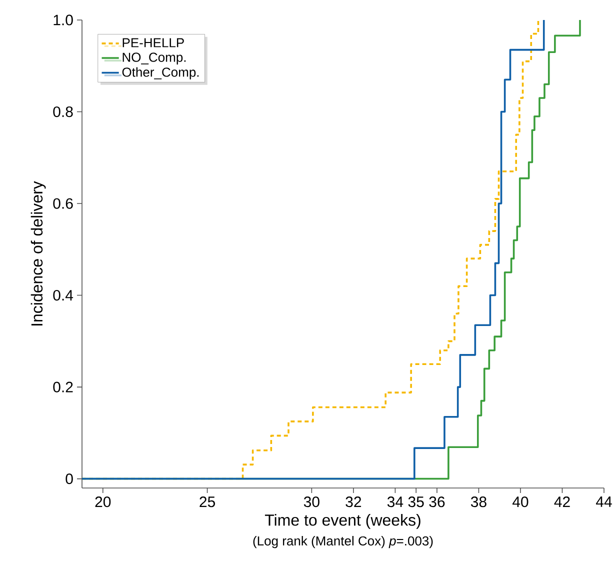 This screenshot has width=614, height=563. I want to click on y-tick-label: 0, so click(69, 479).